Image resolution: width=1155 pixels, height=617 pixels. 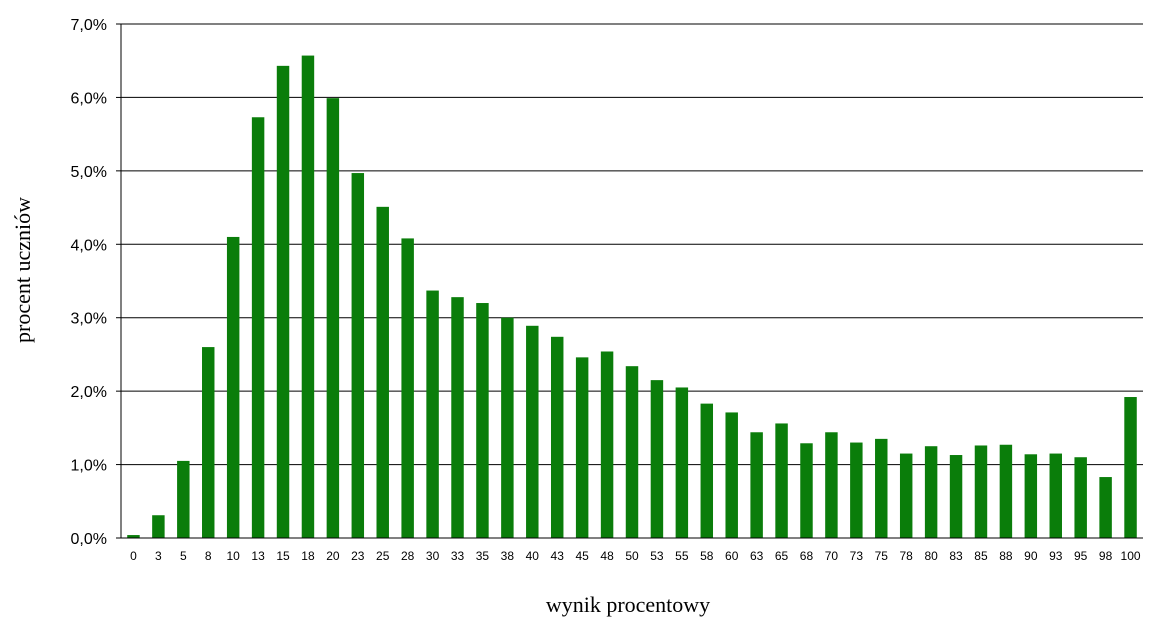 I want to click on x-tick-label: 20, so click(x=333, y=556).